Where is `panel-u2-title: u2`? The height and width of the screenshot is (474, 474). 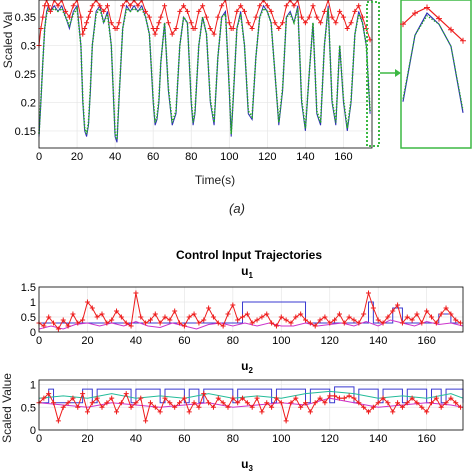
panel-u2-title: u2 is located at coordinates (247, 367).